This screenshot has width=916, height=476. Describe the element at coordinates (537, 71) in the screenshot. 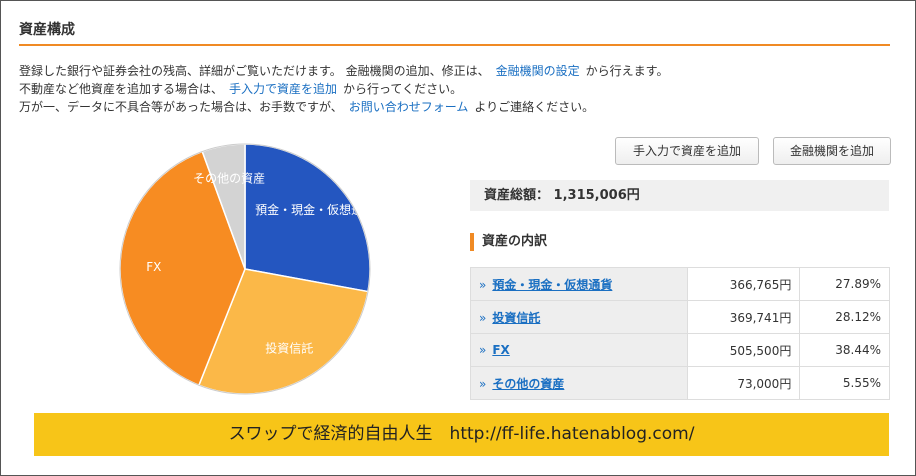

I see `desc-link: 金融機関の設定` at that location.